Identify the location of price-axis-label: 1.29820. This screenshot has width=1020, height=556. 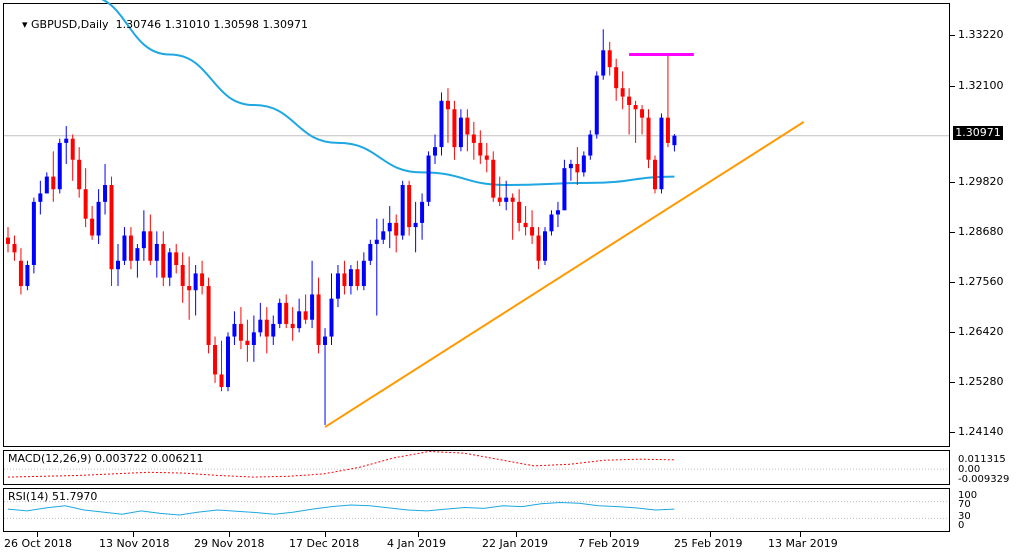
(981, 181).